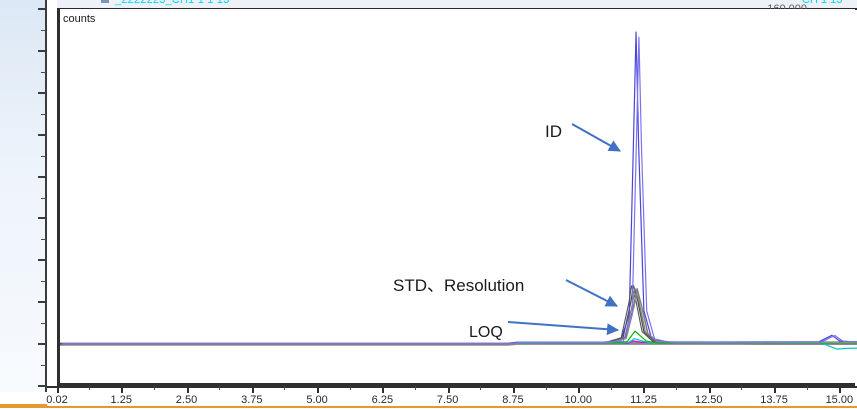  What do you see at coordinates (121, 400) in the screenshot?
I see `x-axis-tick-label: 1.25` at bounding box center [121, 400].